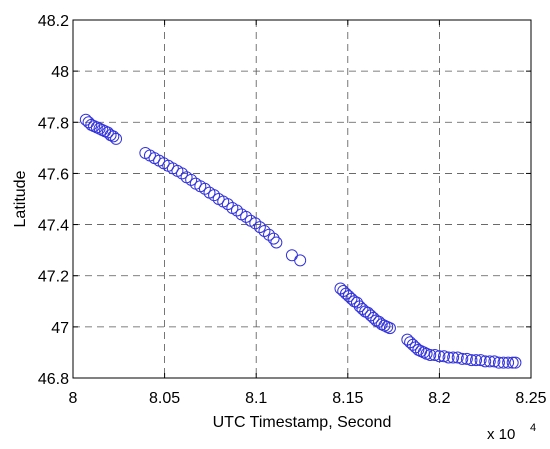  What do you see at coordinates (308, 398) in the screenshot?
I see `x-tick-labels: 8 8.05 8.1 8.15 8.2 8.25` at bounding box center [308, 398].